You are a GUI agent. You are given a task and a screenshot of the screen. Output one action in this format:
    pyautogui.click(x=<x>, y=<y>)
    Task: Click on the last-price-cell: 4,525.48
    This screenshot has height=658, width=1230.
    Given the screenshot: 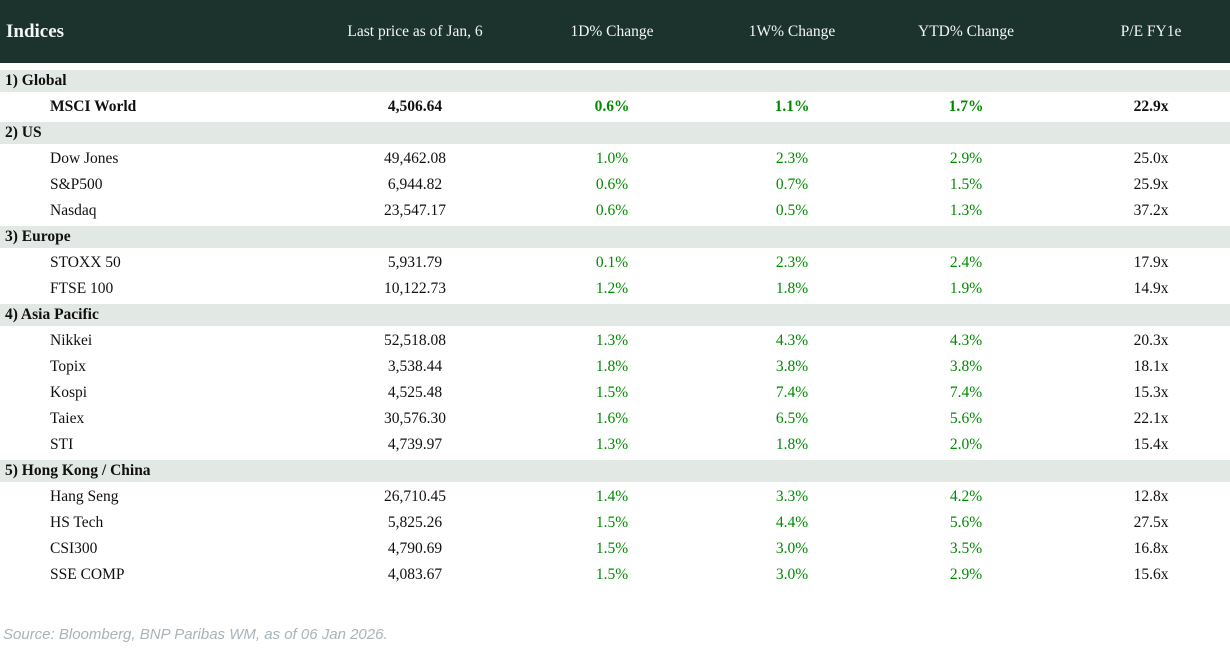 What is the action you would take?
    pyautogui.click(x=415, y=392)
    